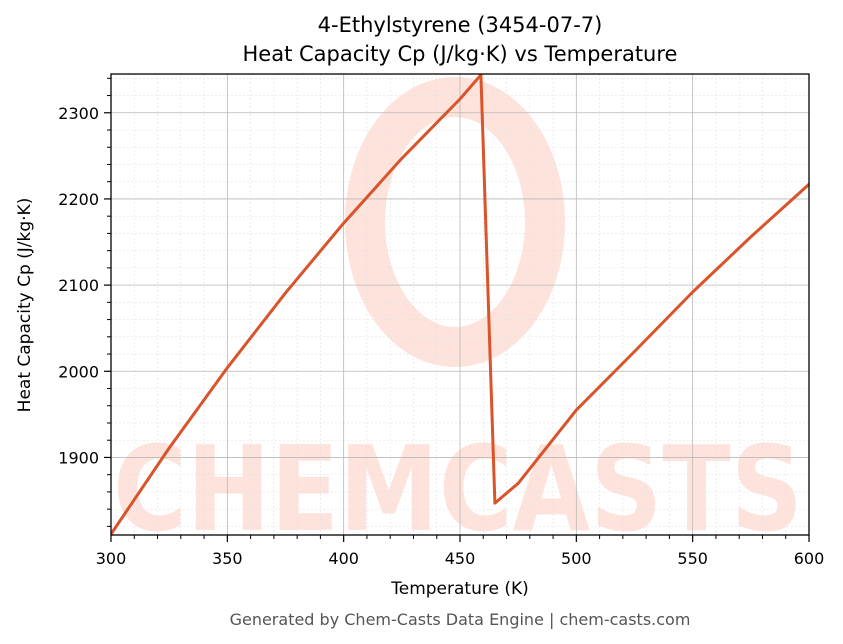  What do you see at coordinates (227, 558) in the screenshot?
I see `x-tick-label: 350` at bounding box center [227, 558].